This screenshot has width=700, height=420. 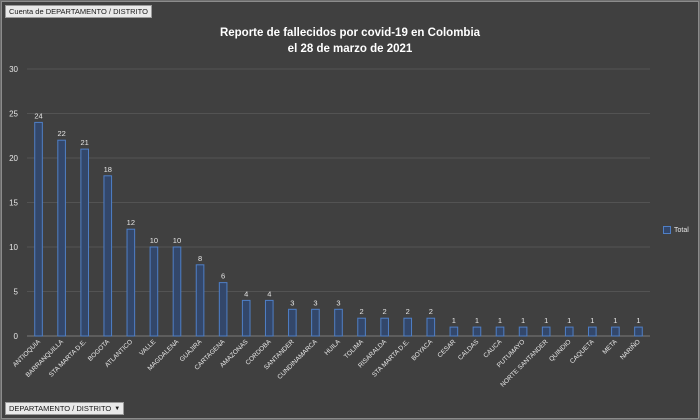 I want to click on y-tick-label: 10, so click(x=13, y=247).